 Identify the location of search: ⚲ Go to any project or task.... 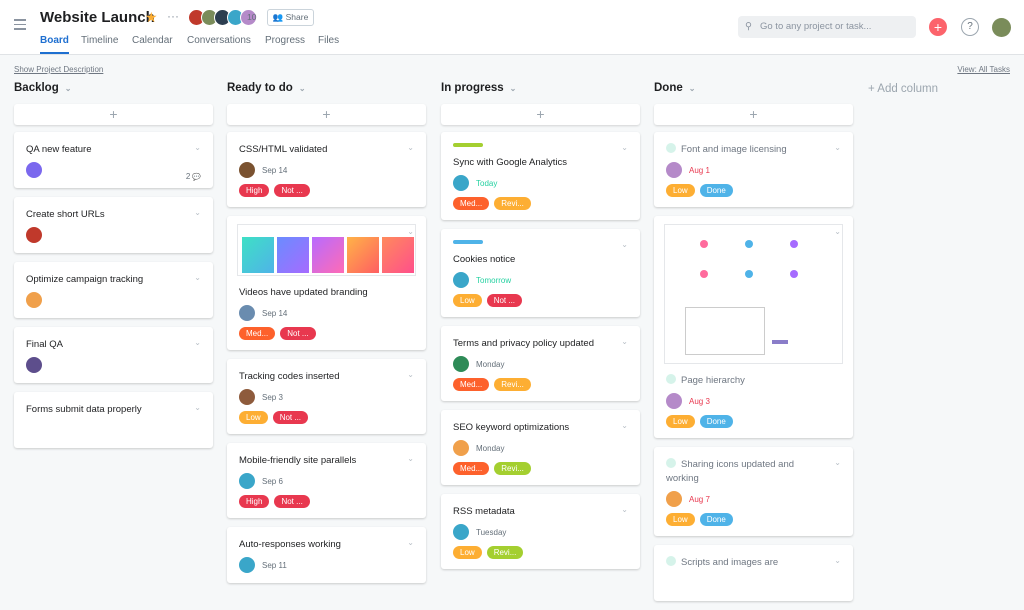
(827, 27).